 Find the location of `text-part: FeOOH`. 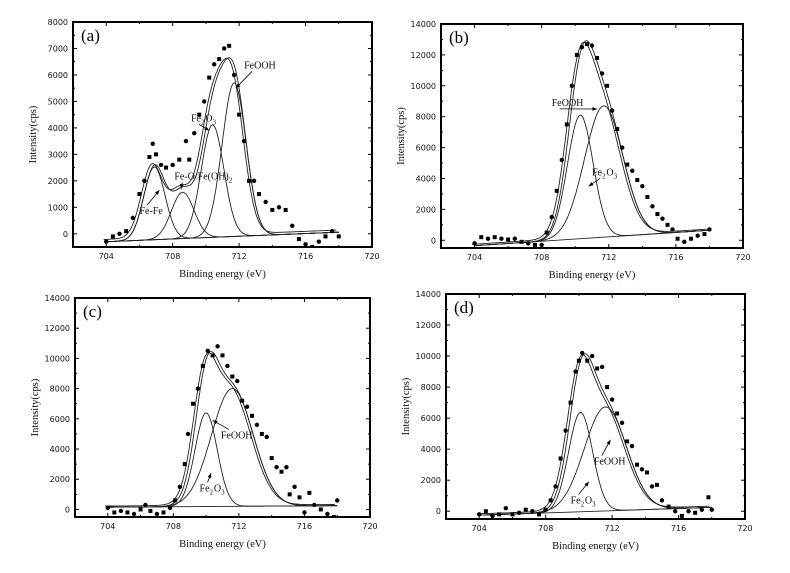

text-part: FeOOH is located at coordinates (260, 65).